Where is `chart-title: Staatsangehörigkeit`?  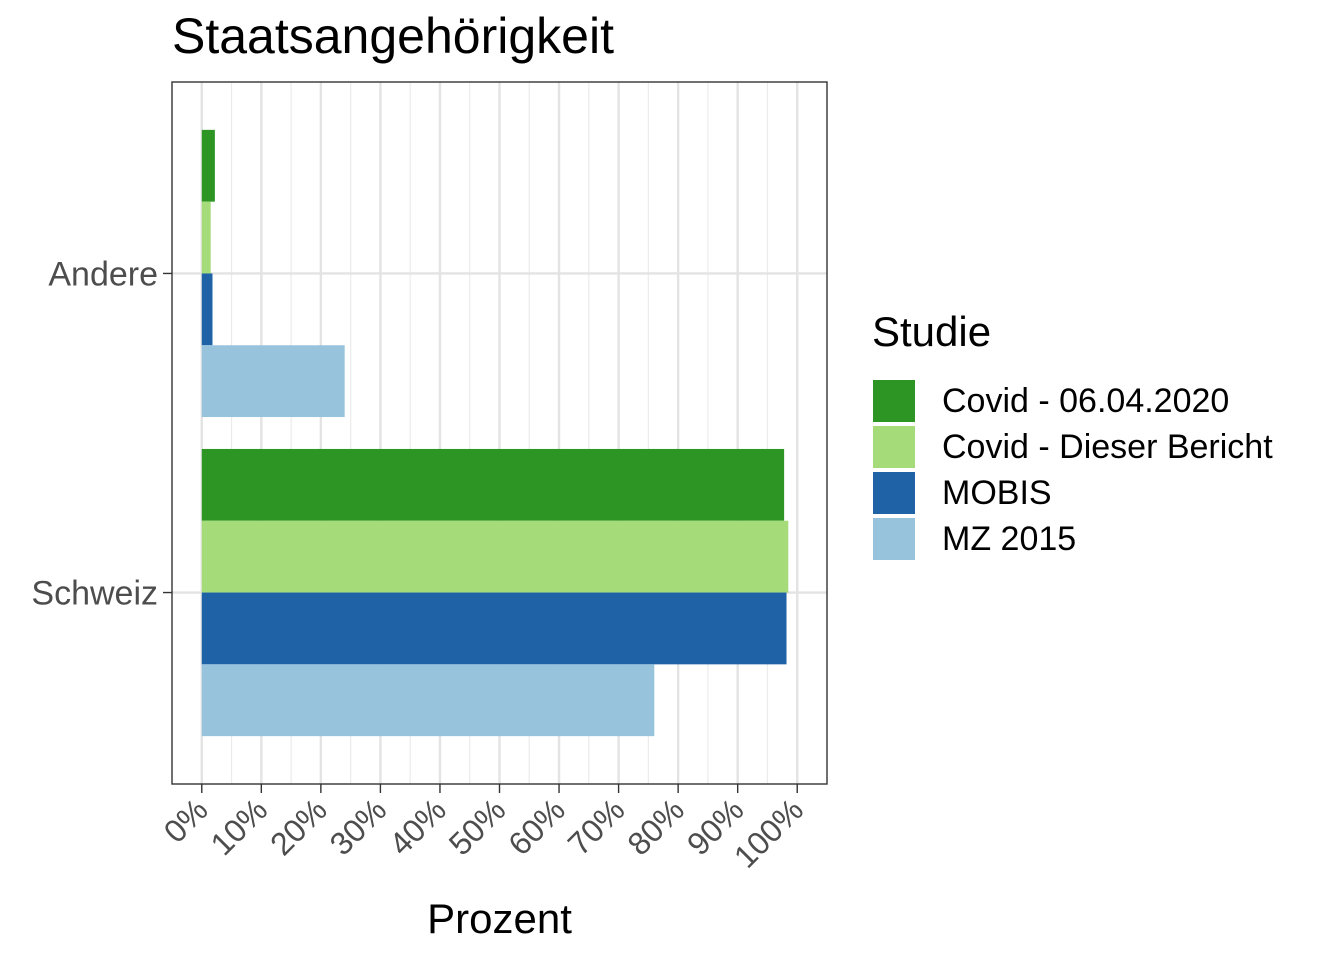
chart-title: Staatsangehörigkeit is located at coordinates (393, 36).